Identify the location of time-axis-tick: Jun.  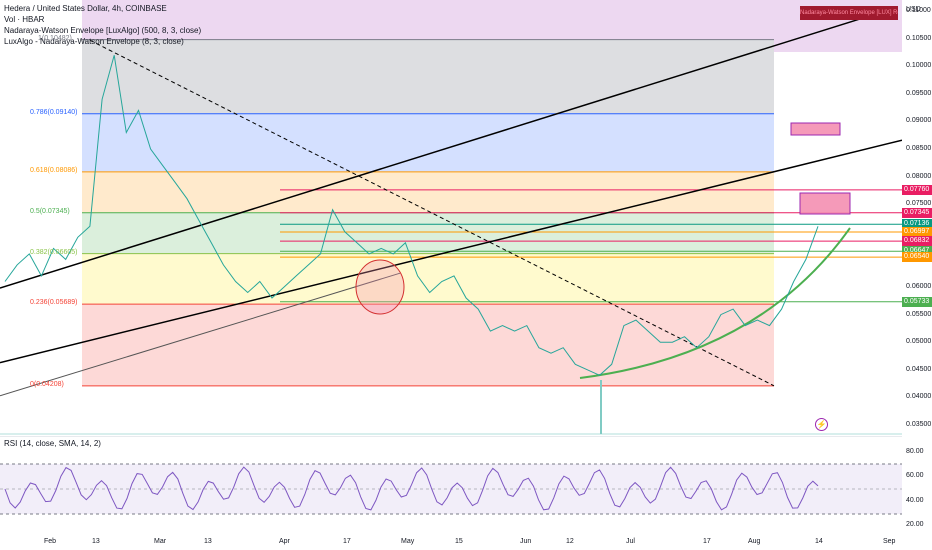
(526, 541).